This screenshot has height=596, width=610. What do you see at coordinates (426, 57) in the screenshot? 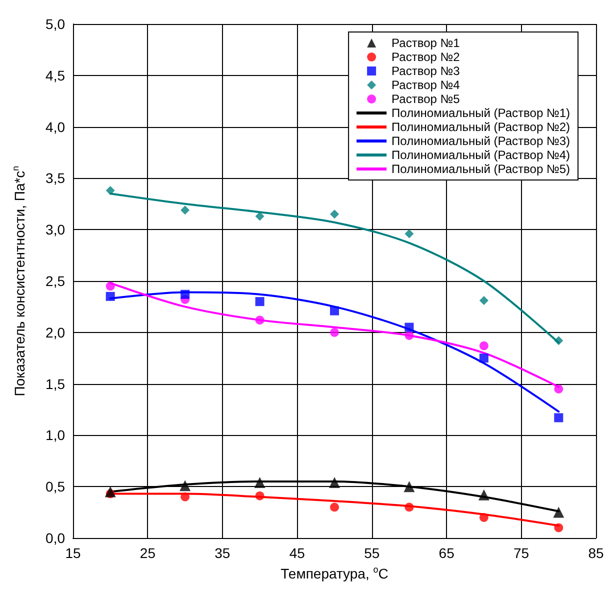
I see `legend-label: Раствор №2` at bounding box center [426, 57].